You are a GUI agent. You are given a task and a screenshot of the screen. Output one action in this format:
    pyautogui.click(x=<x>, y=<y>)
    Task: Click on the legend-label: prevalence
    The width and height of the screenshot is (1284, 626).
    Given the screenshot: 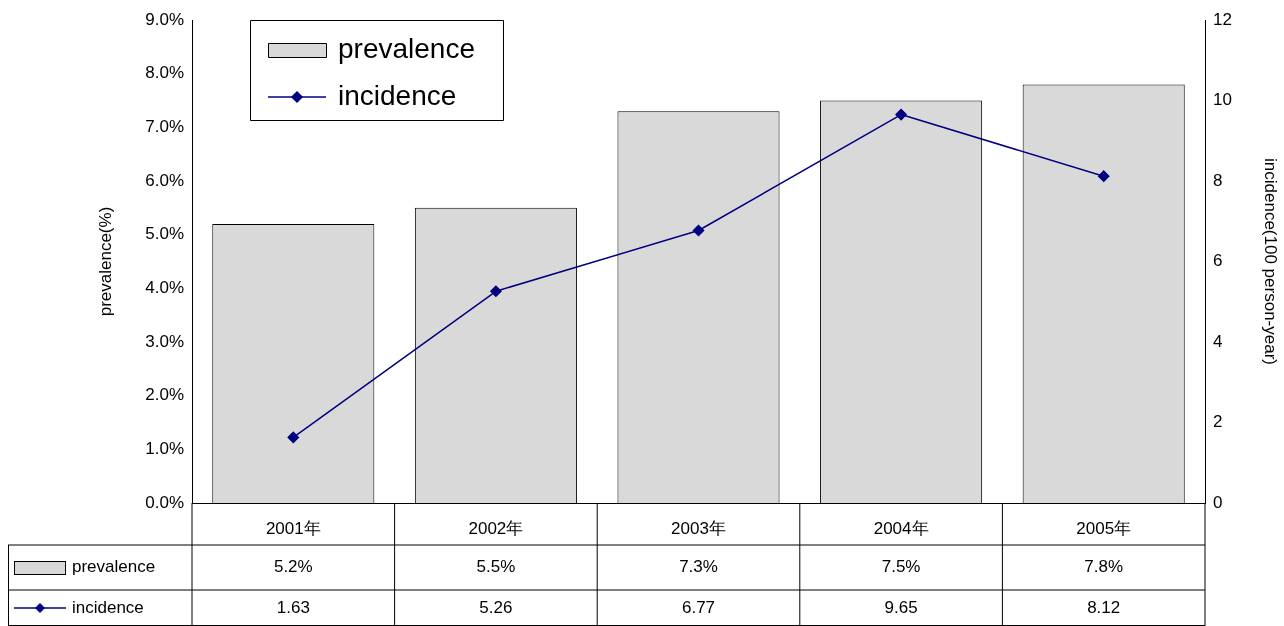 What is the action you would take?
    pyautogui.click(x=406, y=48)
    